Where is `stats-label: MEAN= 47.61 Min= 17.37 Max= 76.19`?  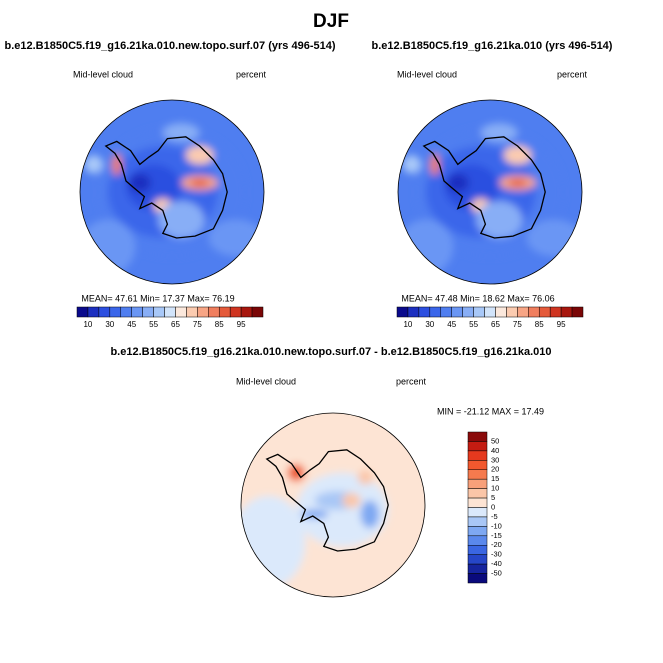
stats-label: MEAN= 47.61 Min= 17.37 Max= 76.19 is located at coordinates (157, 298).